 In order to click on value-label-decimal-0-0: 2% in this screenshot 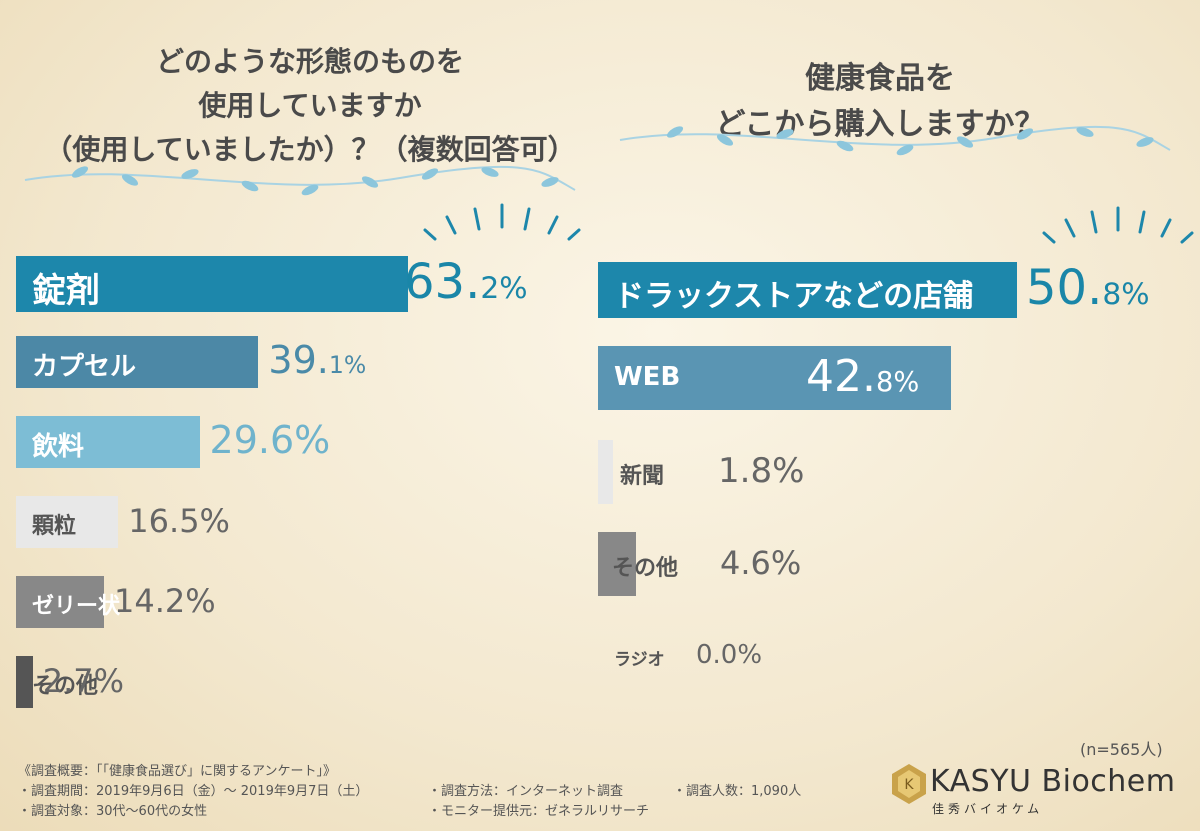, I will do `click(504, 289)`.